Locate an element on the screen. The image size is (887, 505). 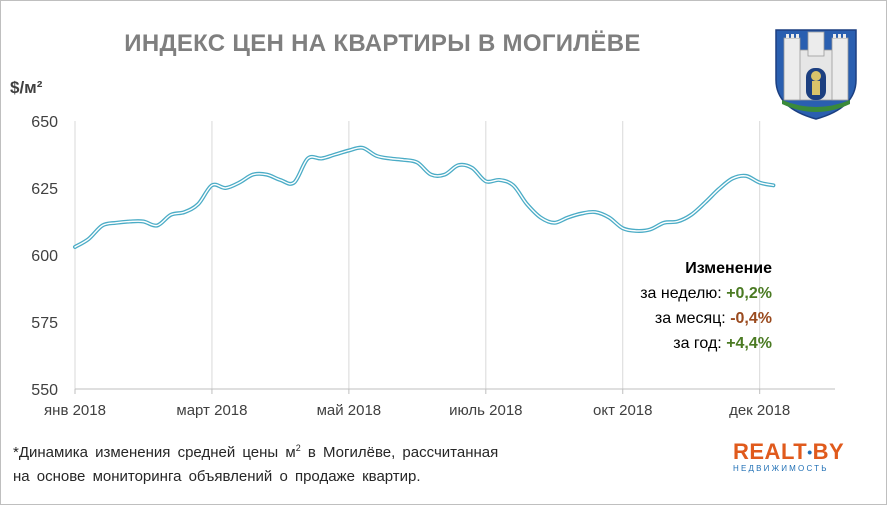
logo-tagline: НЕДВИЖИМОСТЬ is located at coordinates (781, 468).